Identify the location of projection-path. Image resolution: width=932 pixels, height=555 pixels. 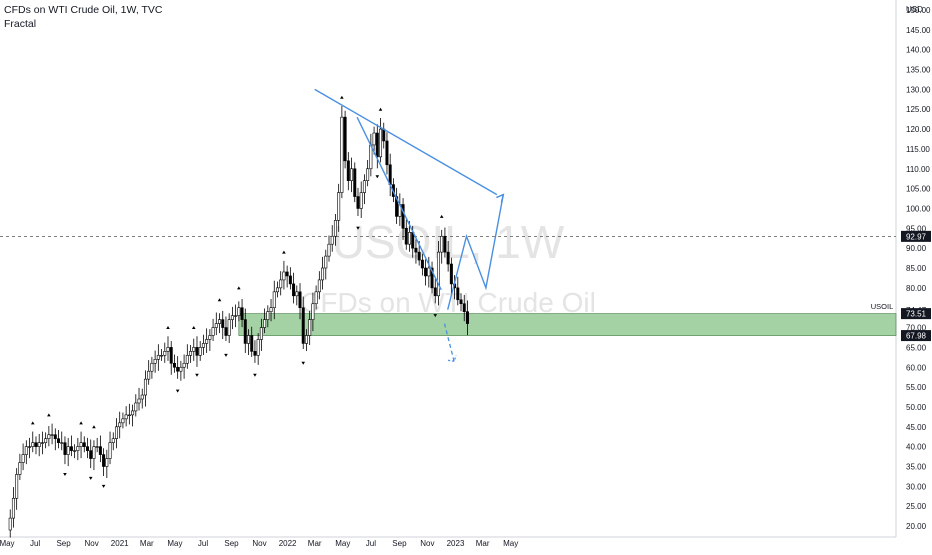
(475, 252).